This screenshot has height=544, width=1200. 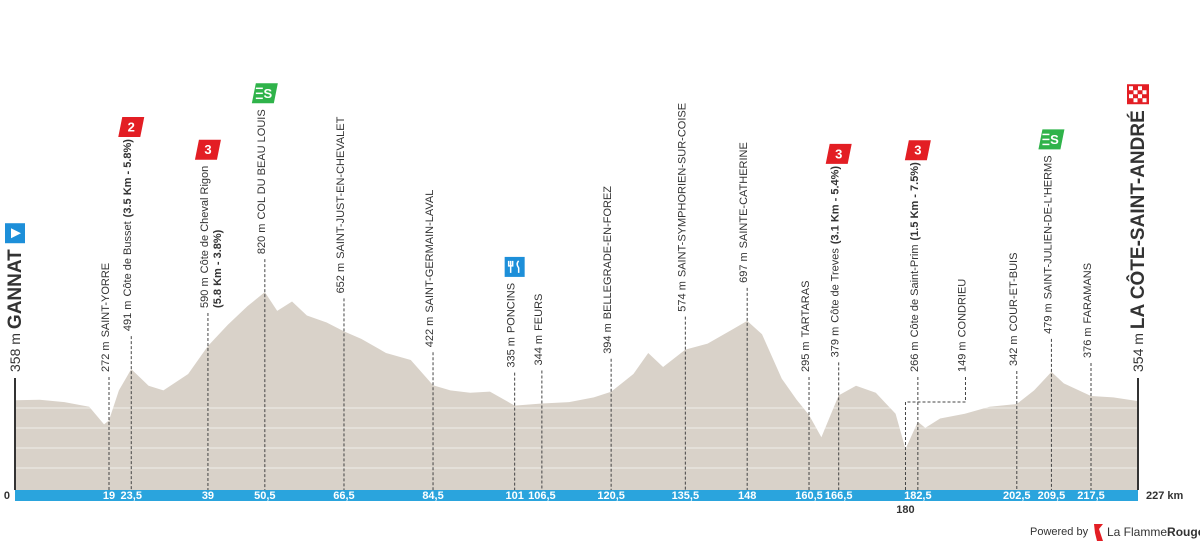 I want to click on elevation-label: 358 m, so click(x=15, y=352).